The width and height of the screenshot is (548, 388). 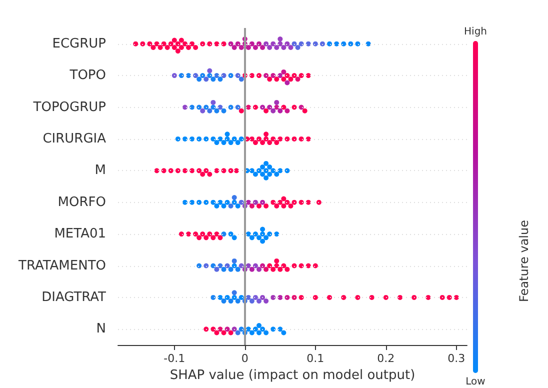 I want to click on y-tick-label: N, so click(x=101, y=329).